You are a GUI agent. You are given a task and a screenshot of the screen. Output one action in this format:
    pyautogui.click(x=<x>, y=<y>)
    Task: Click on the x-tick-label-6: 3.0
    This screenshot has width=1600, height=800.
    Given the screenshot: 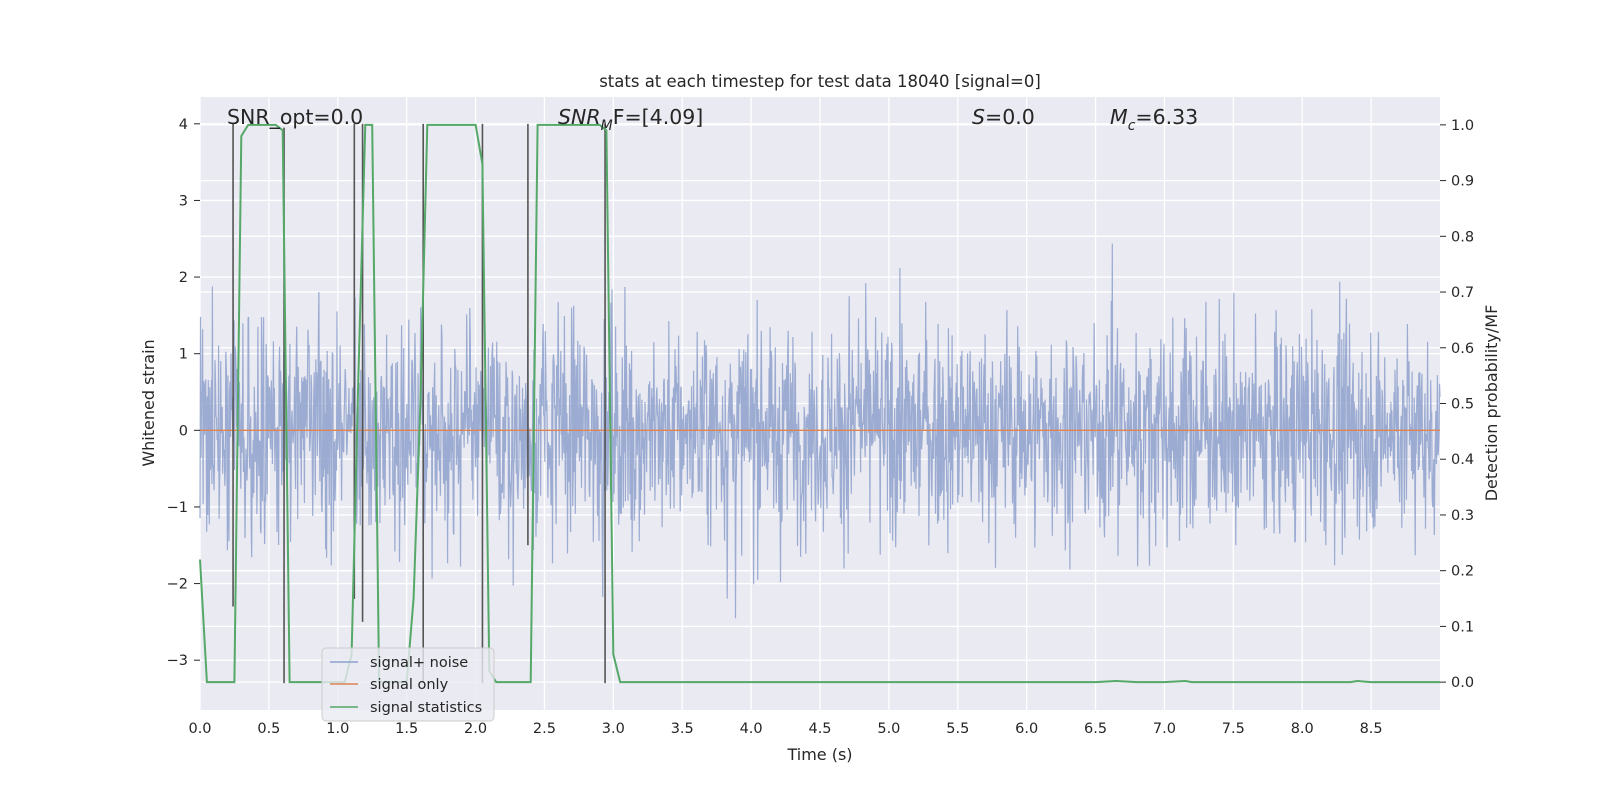 What is the action you would take?
    pyautogui.click(x=613, y=729)
    